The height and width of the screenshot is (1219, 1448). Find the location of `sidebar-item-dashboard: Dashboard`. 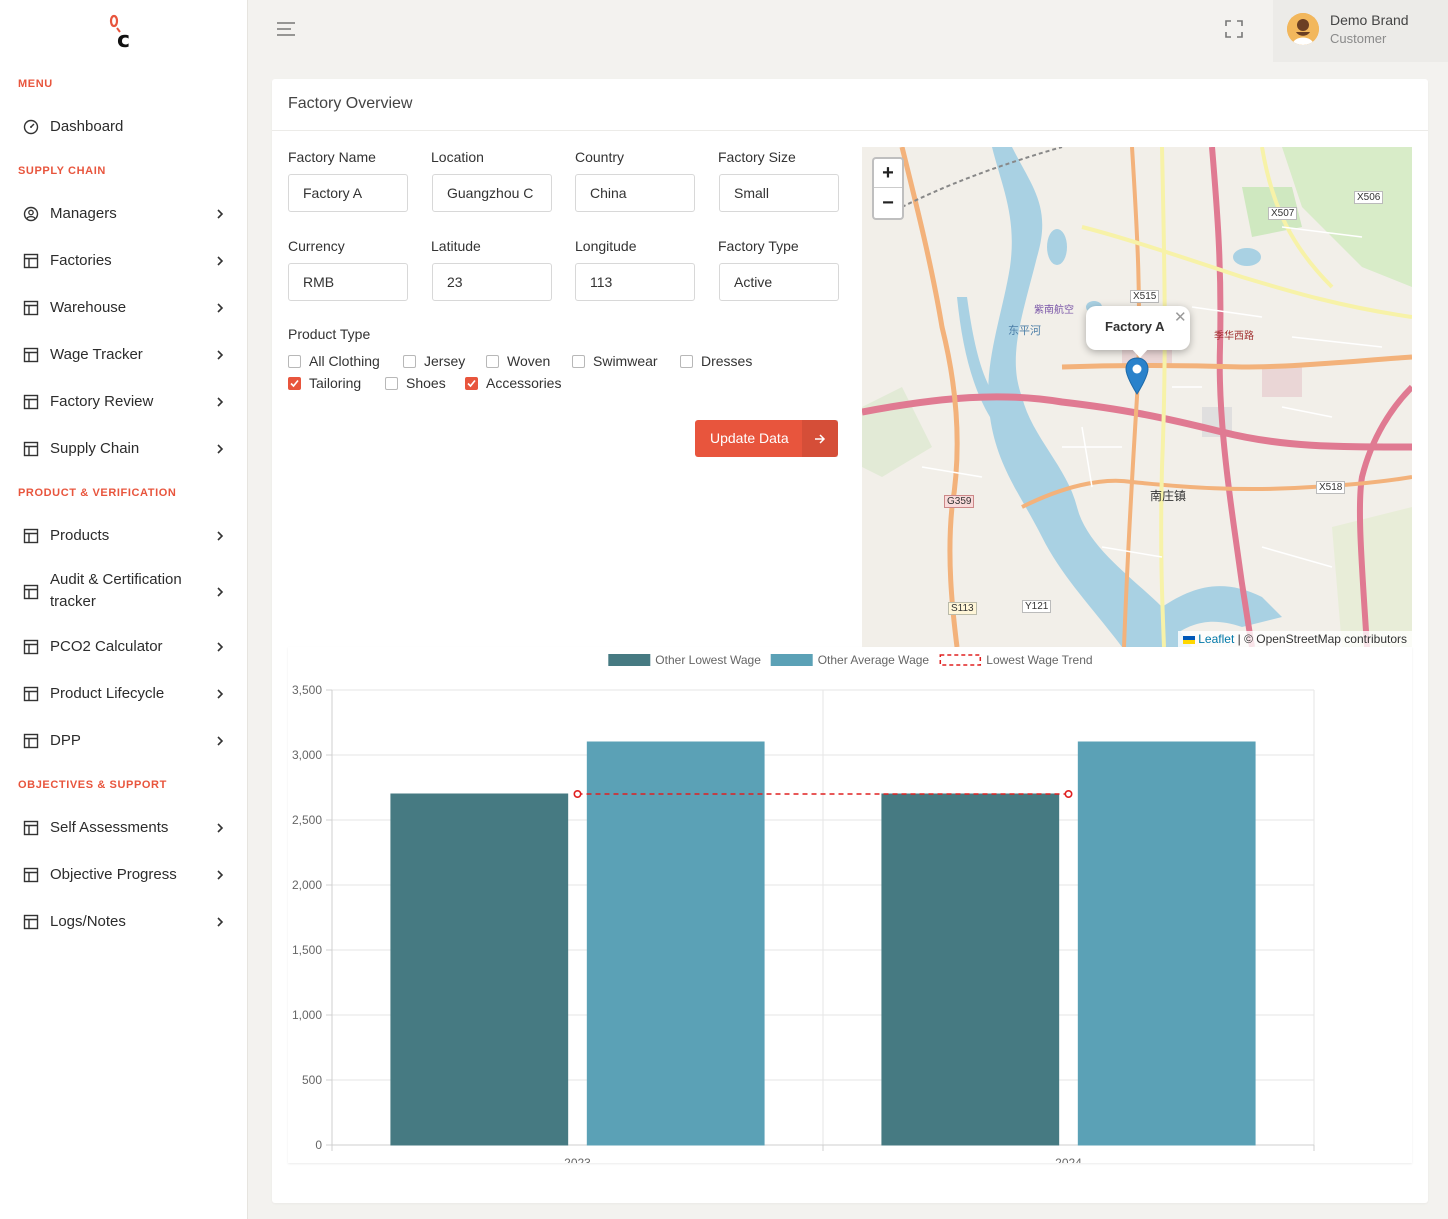

sidebar-item-dashboard: Dashboard is located at coordinates (123, 127).